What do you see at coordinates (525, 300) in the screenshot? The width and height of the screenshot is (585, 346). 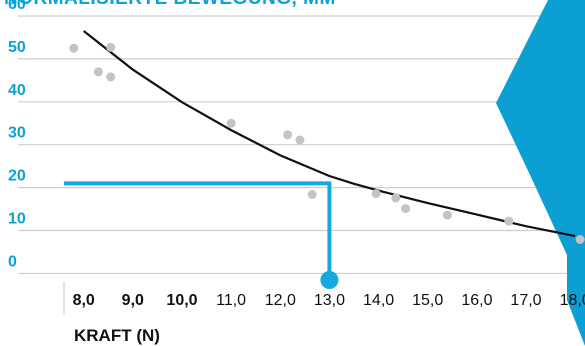 I see `x-tick-label: 17,0` at bounding box center [525, 300].